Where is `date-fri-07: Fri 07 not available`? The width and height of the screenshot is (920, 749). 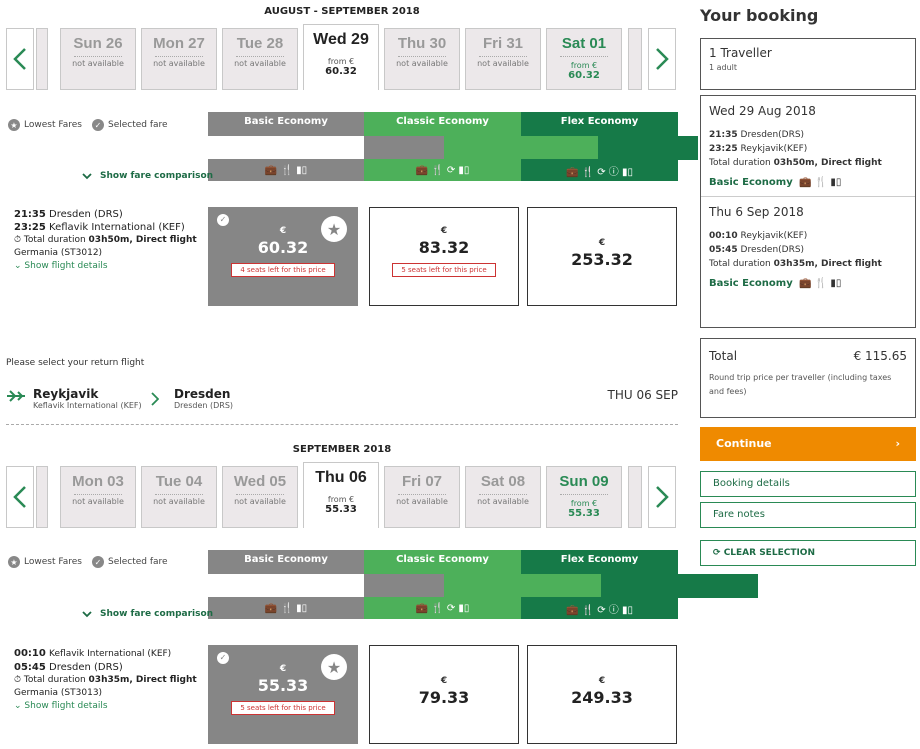 date-fri-07: Fri 07 not available is located at coordinates (422, 497).